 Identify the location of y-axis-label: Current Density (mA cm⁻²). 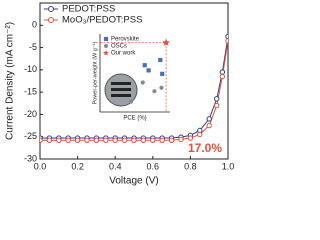
(10, 81).